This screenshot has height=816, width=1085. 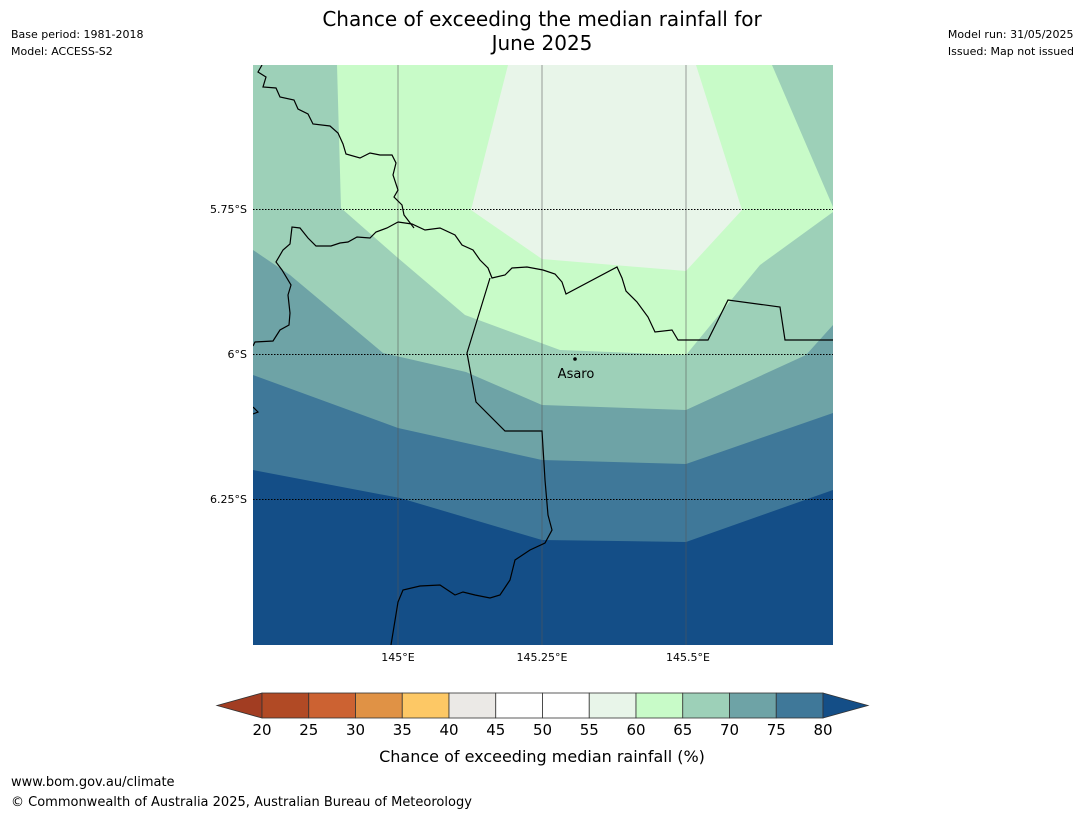 I want to click on colorbar-extend-low, so click(x=239, y=705).